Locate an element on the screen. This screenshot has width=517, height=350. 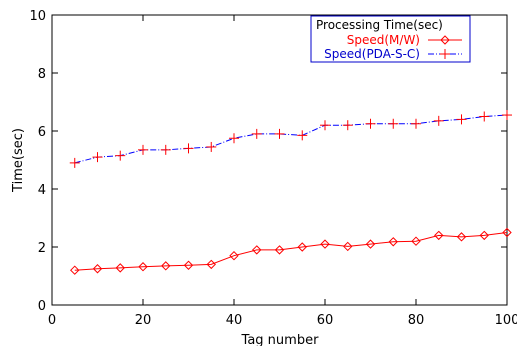
y-tick-label: 4 is located at coordinates (42, 190).